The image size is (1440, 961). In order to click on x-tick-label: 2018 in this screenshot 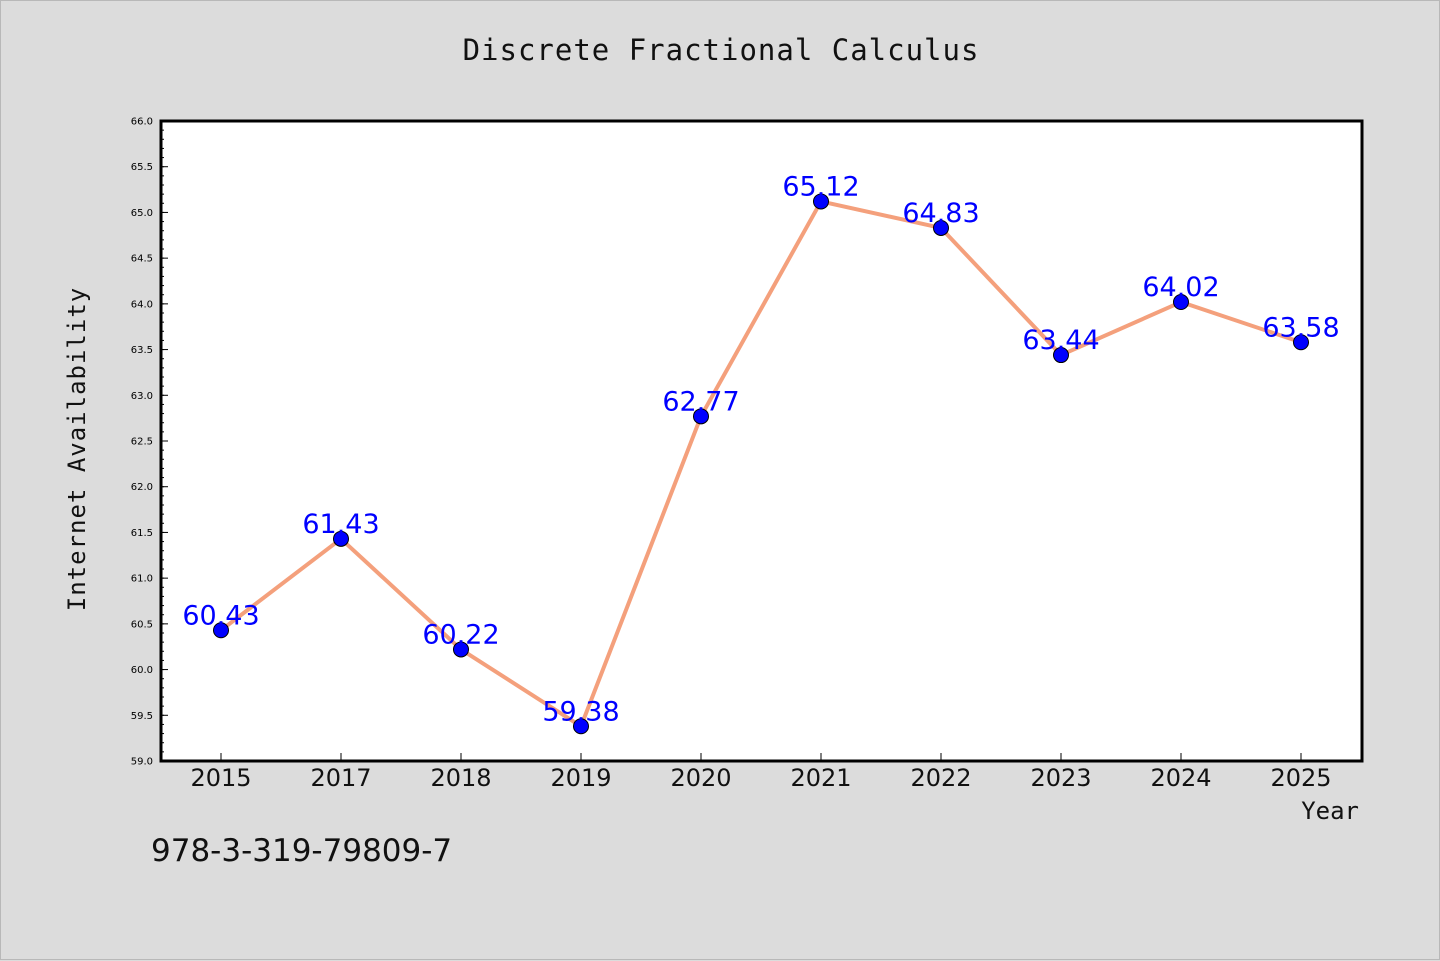, I will do `click(460, 778)`.